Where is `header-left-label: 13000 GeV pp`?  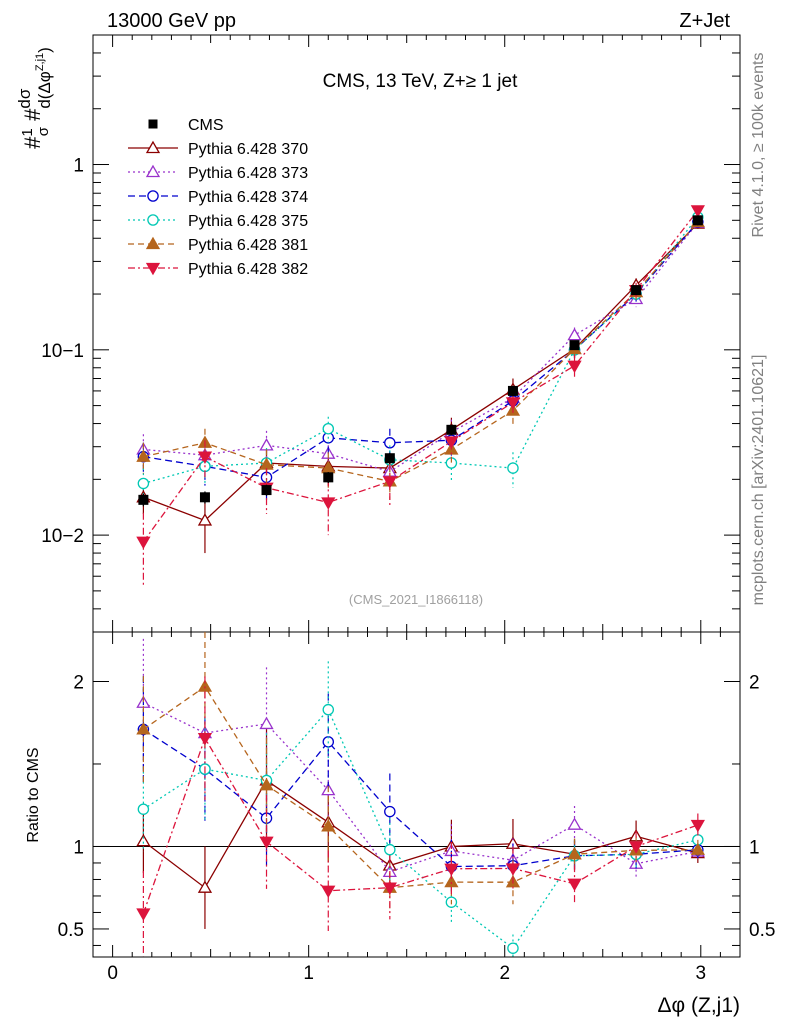 header-left-label: 13000 GeV pp is located at coordinates (171, 21).